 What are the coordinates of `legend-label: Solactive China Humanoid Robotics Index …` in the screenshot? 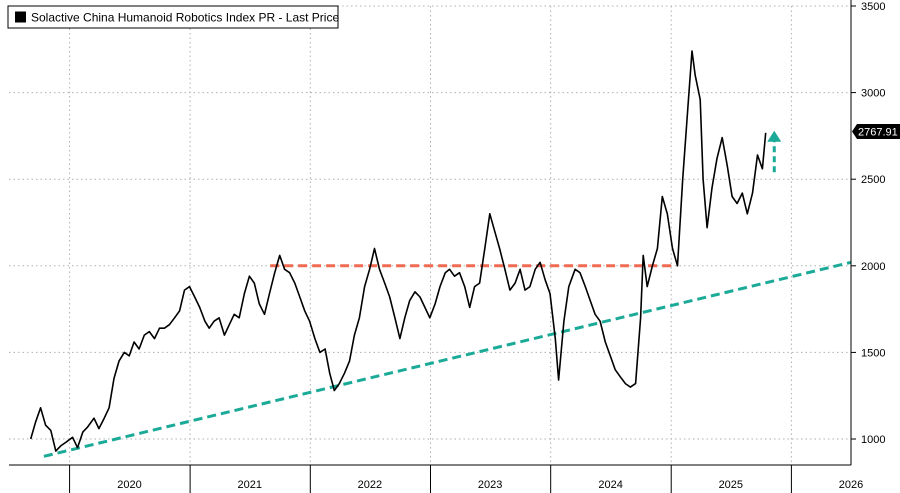 It's located at (185, 18).